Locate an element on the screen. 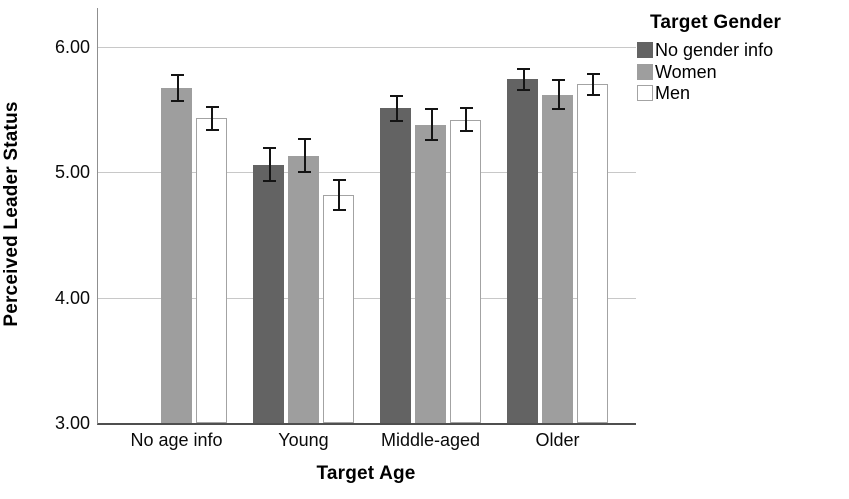 The width and height of the screenshot is (849, 499). legend-item-label: No gender info is located at coordinates (714, 50).